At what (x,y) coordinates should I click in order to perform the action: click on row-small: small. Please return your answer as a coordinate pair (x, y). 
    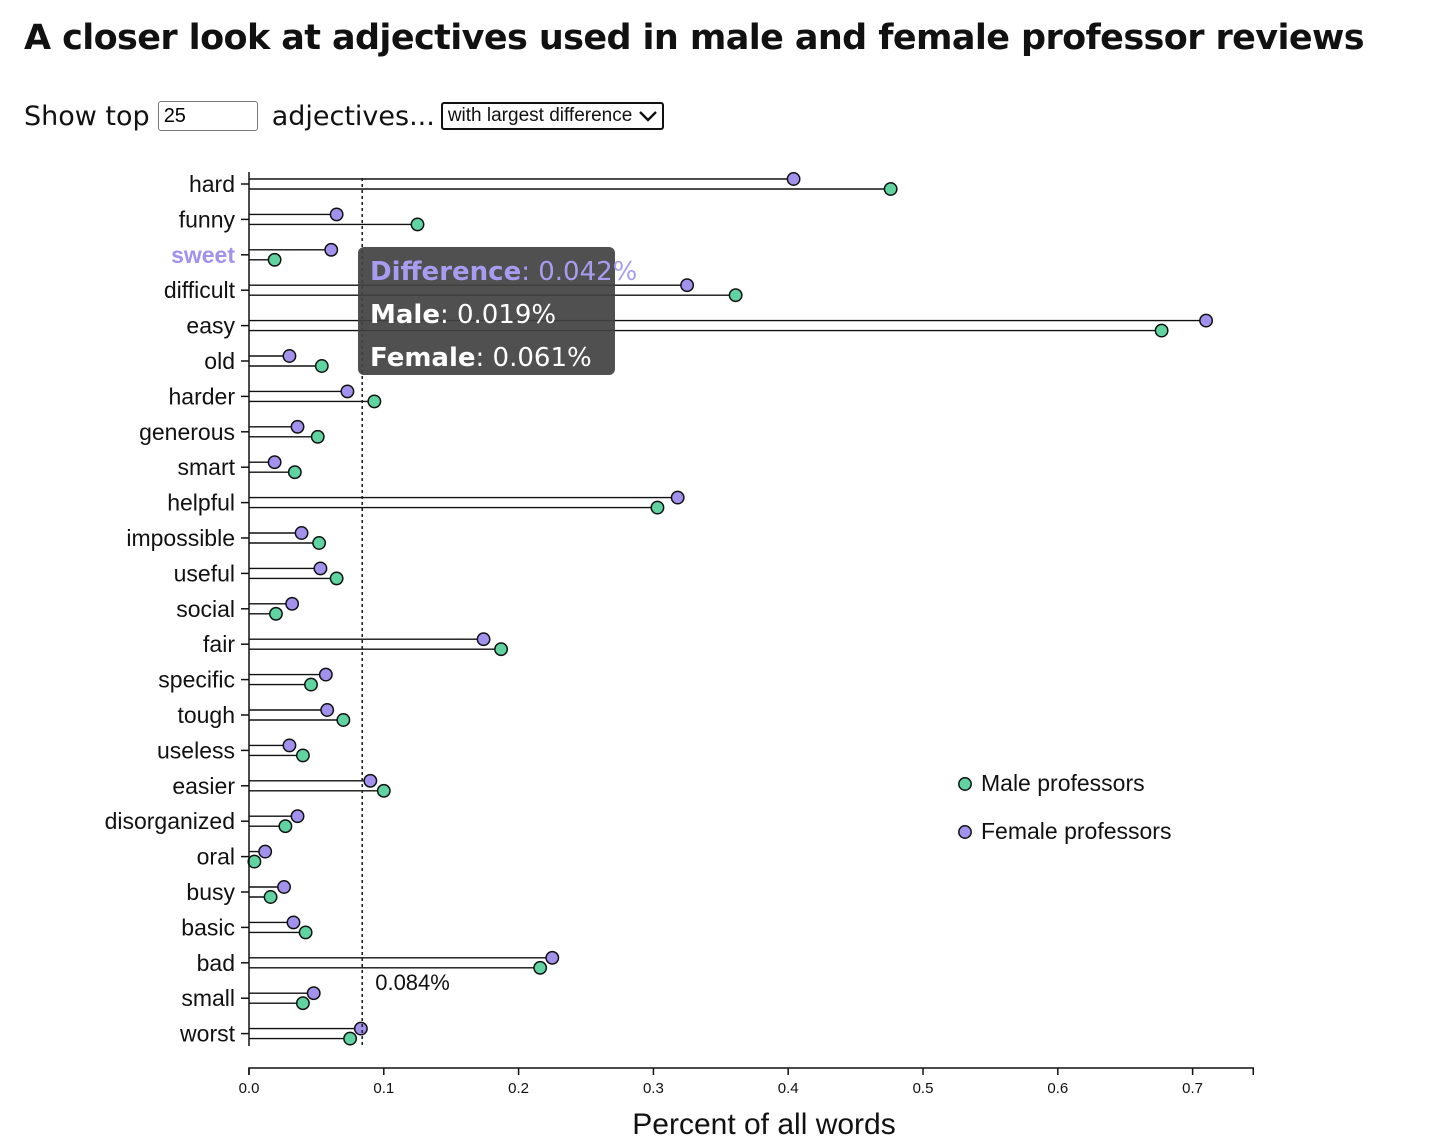
    Looking at the image, I should click on (251, 998).